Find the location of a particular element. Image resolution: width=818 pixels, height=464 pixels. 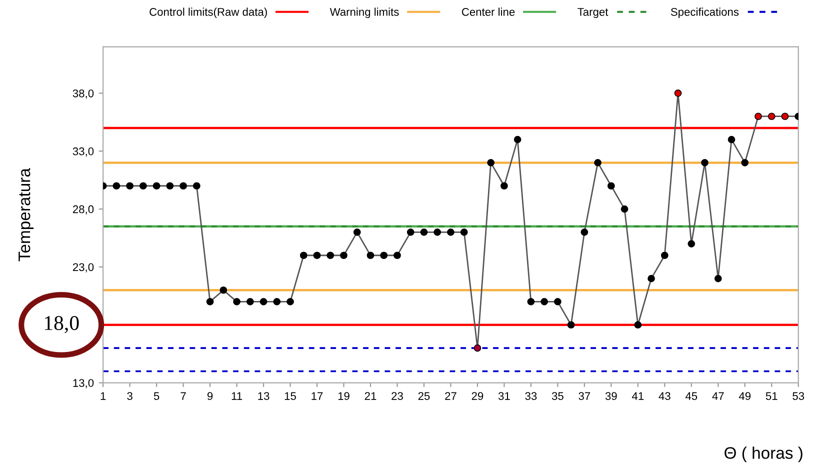

x-tick-label: 35 is located at coordinates (558, 396).